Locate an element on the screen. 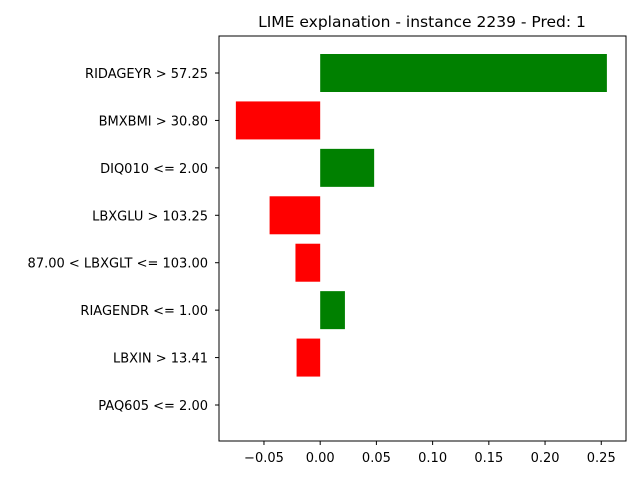  x-tick-label-2: 0.05 is located at coordinates (376, 458).